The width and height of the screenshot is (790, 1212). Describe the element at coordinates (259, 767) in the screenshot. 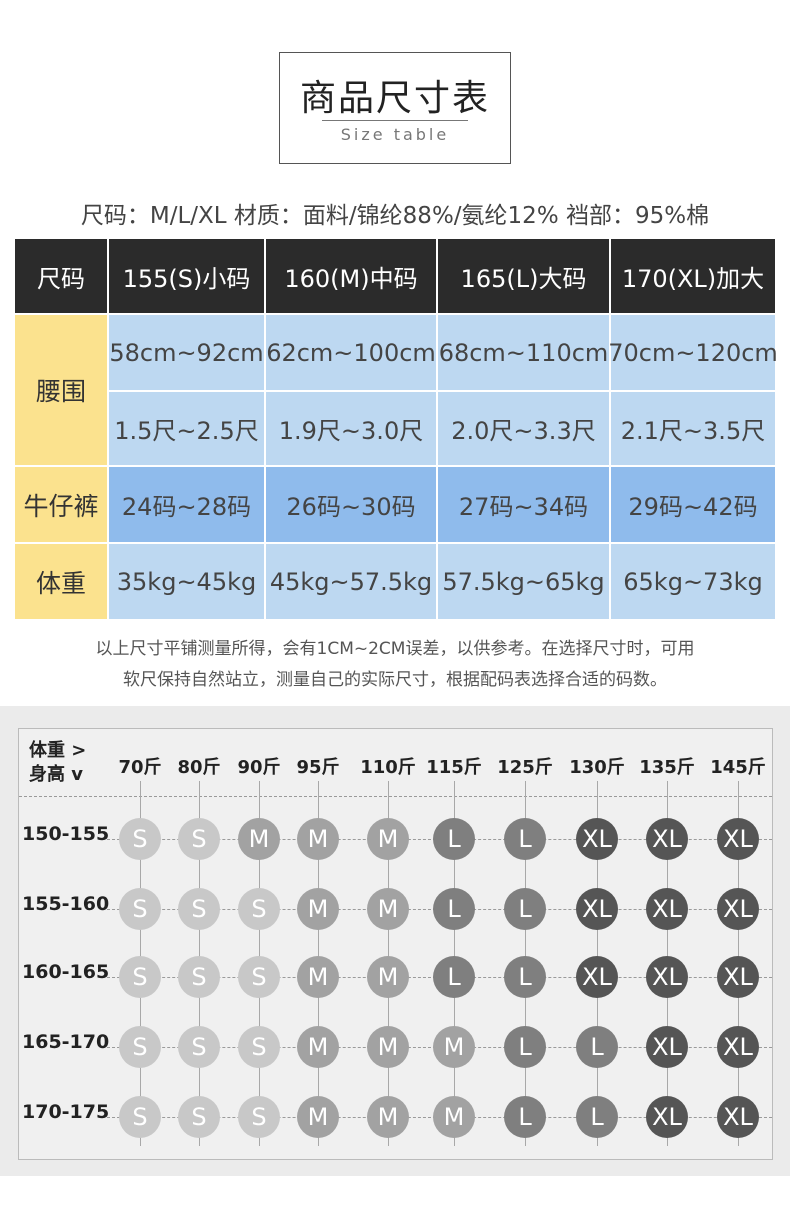

I see `weight-header: 90斤` at that location.